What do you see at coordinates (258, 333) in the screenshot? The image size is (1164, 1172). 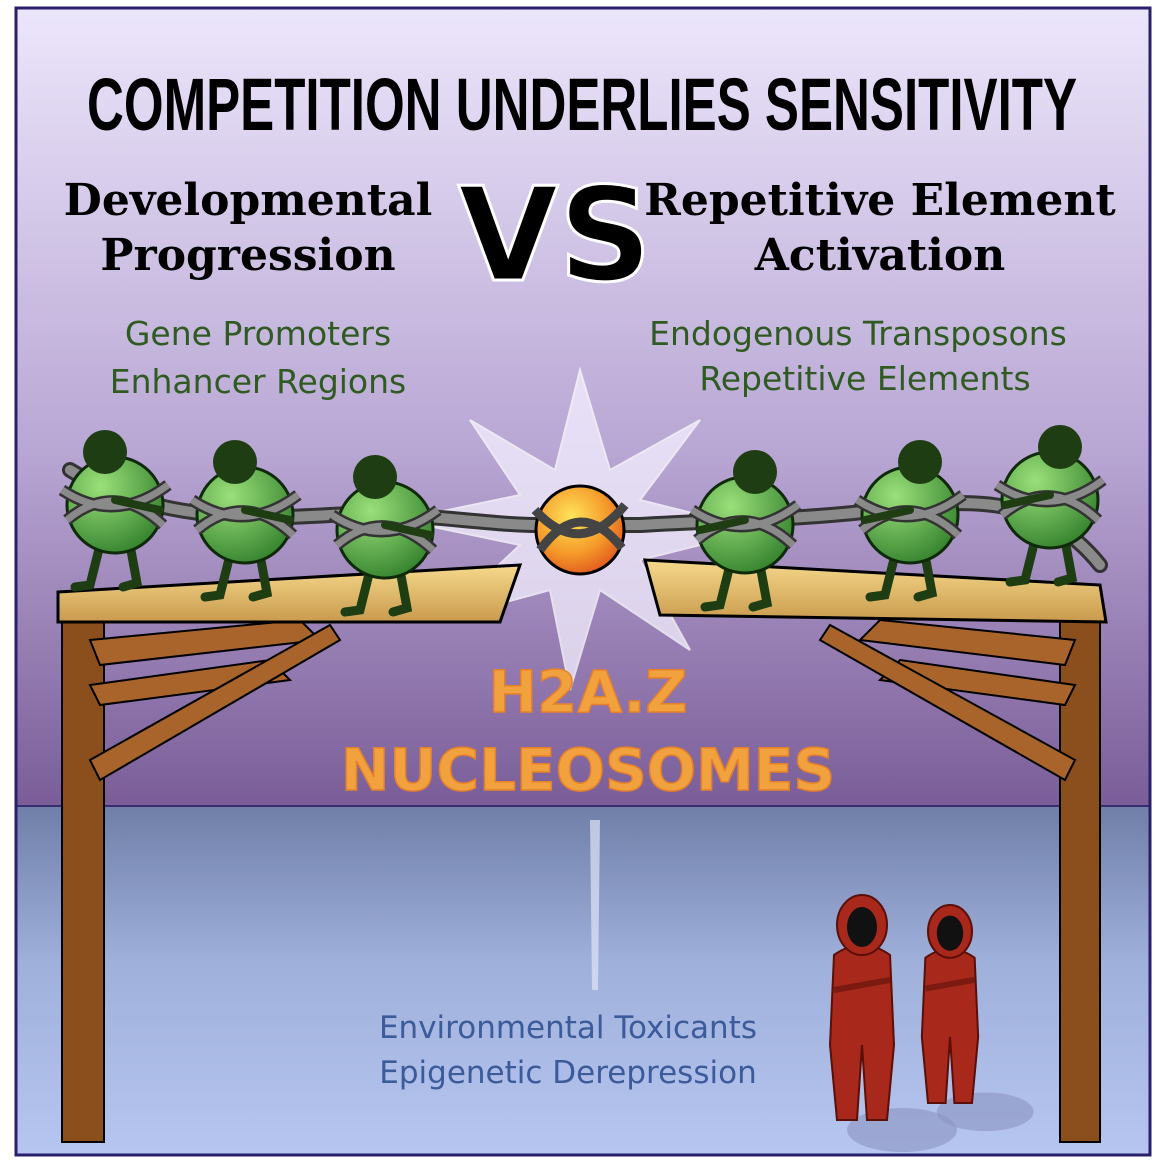 I see `left-item: Gene Promoters` at bounding box center [258, 333].